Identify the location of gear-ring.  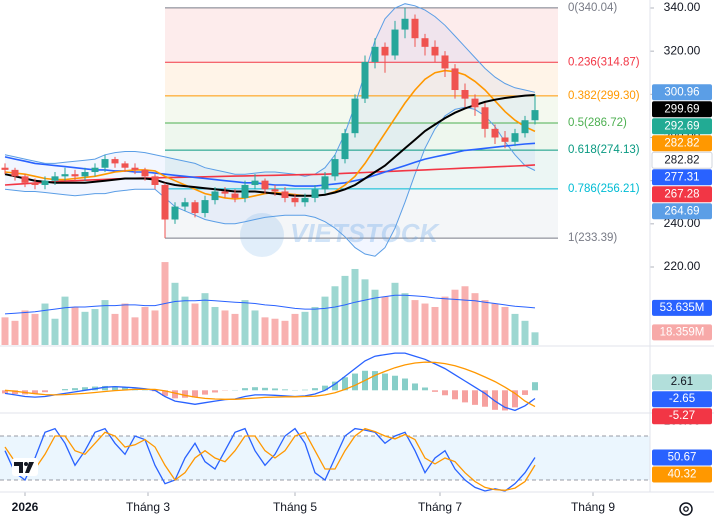
(686, 509).